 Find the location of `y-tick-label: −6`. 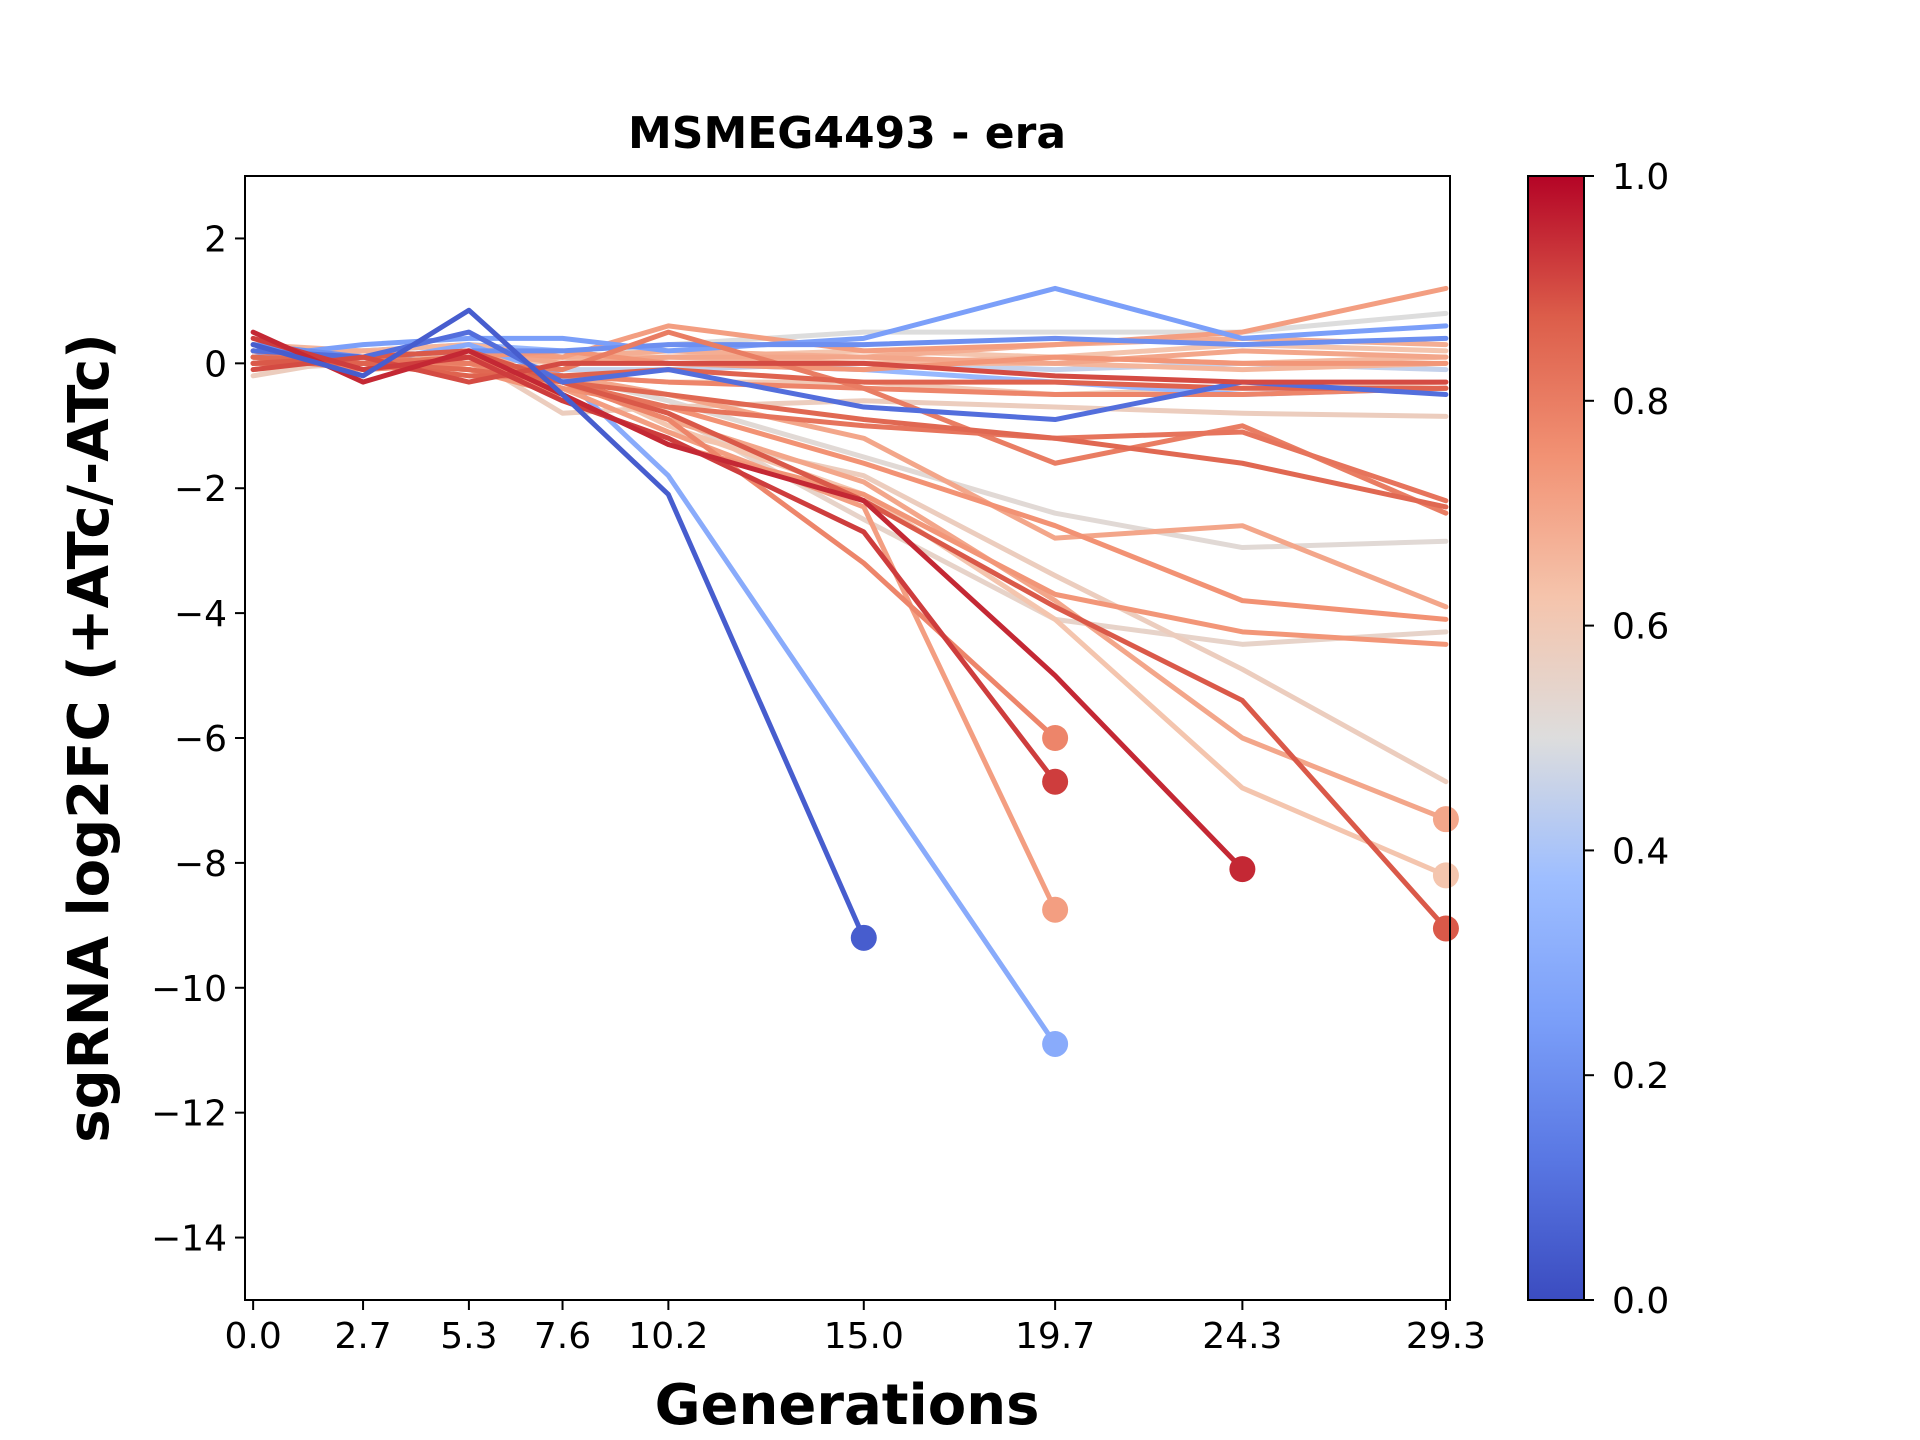

y-tick-label: −6 is located at coordinates (200, 739).